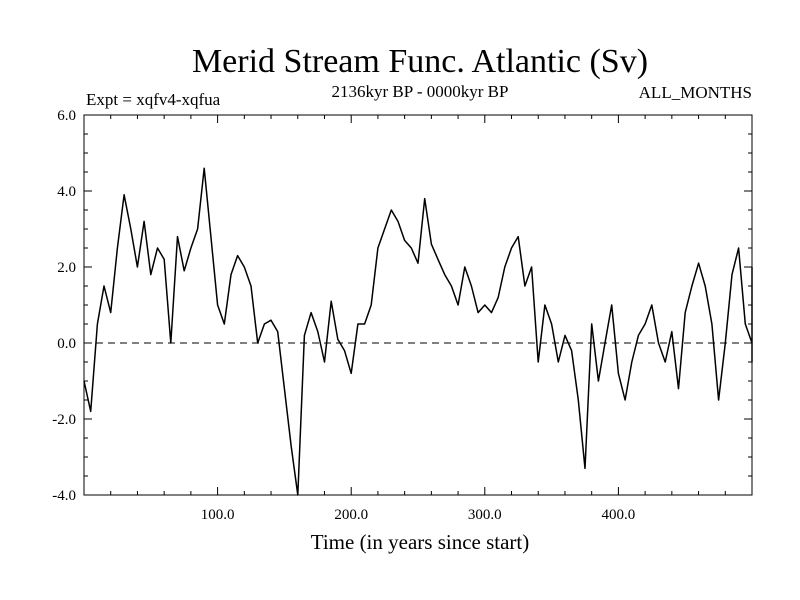 The image size is (800, 600). I want to click on chart-subtitle: 2136kyr BP - 0000kyr BP, so click(420, 91).